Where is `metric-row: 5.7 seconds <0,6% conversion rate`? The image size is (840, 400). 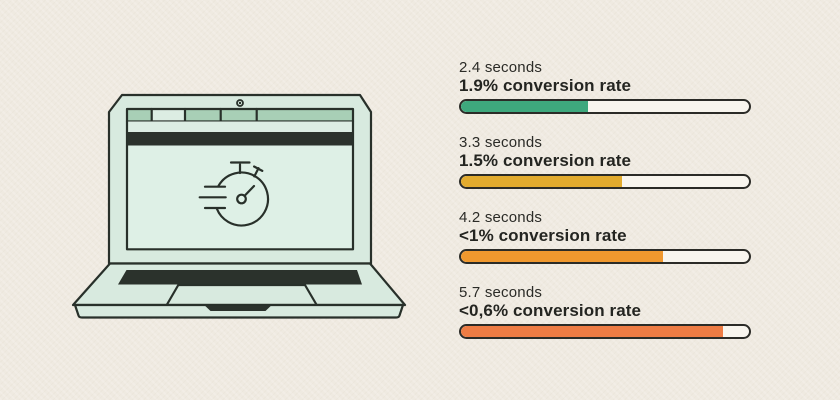 metric-row: 5.7 seconds <0,6% conversion rate is located at coordinates (605, 311).